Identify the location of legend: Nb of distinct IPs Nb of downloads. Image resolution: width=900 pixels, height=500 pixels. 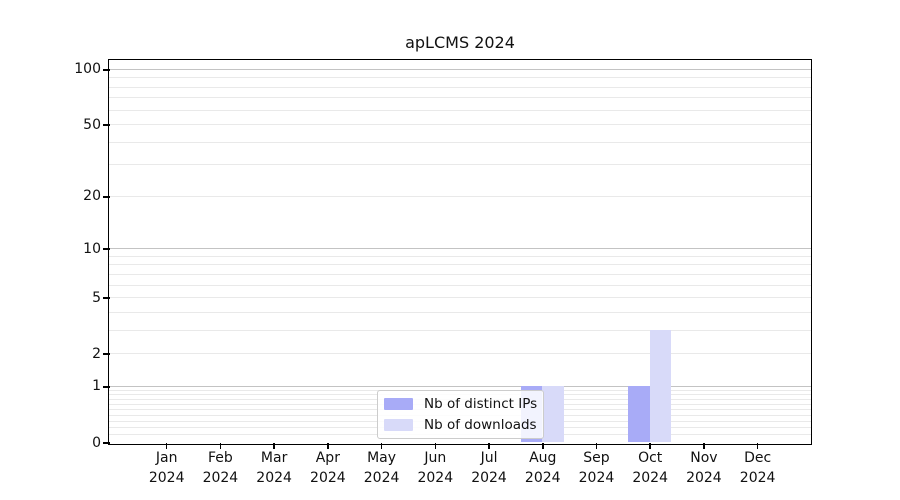
(460, 414).